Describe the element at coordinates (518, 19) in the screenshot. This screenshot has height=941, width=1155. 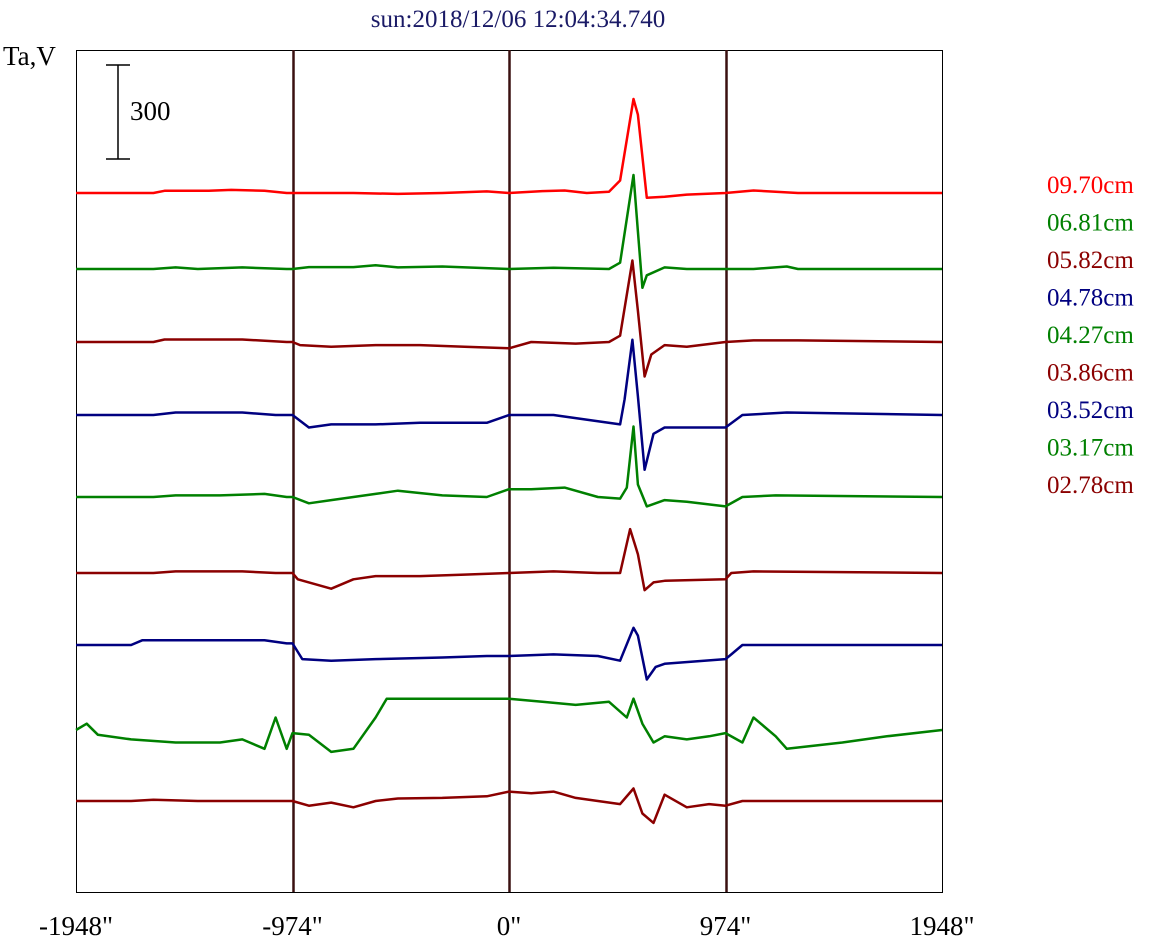
I see `chart-title: sun:2018/12/06 12:04:34.740` at that location.